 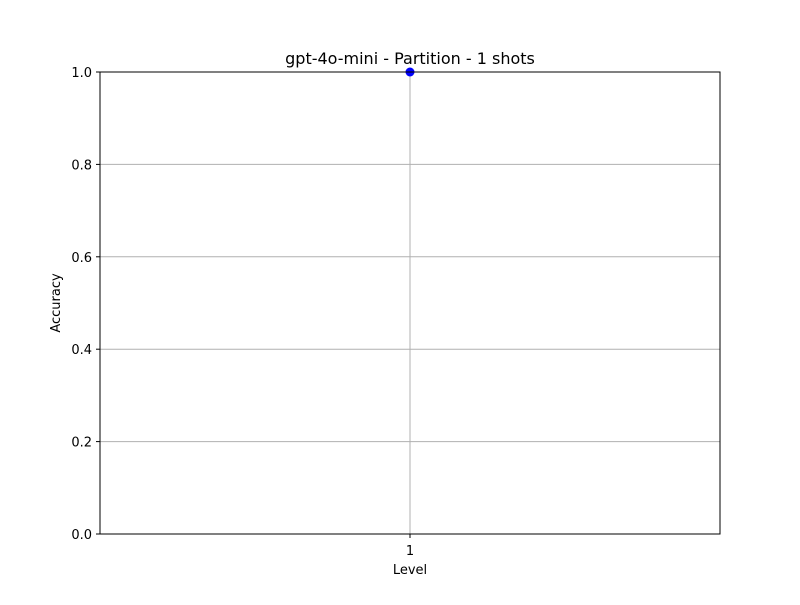 What do you see at coordinates (56, 303) in the screenshot?
I see `y-axis-label: Accuracy` at bounding box center [56, 303].